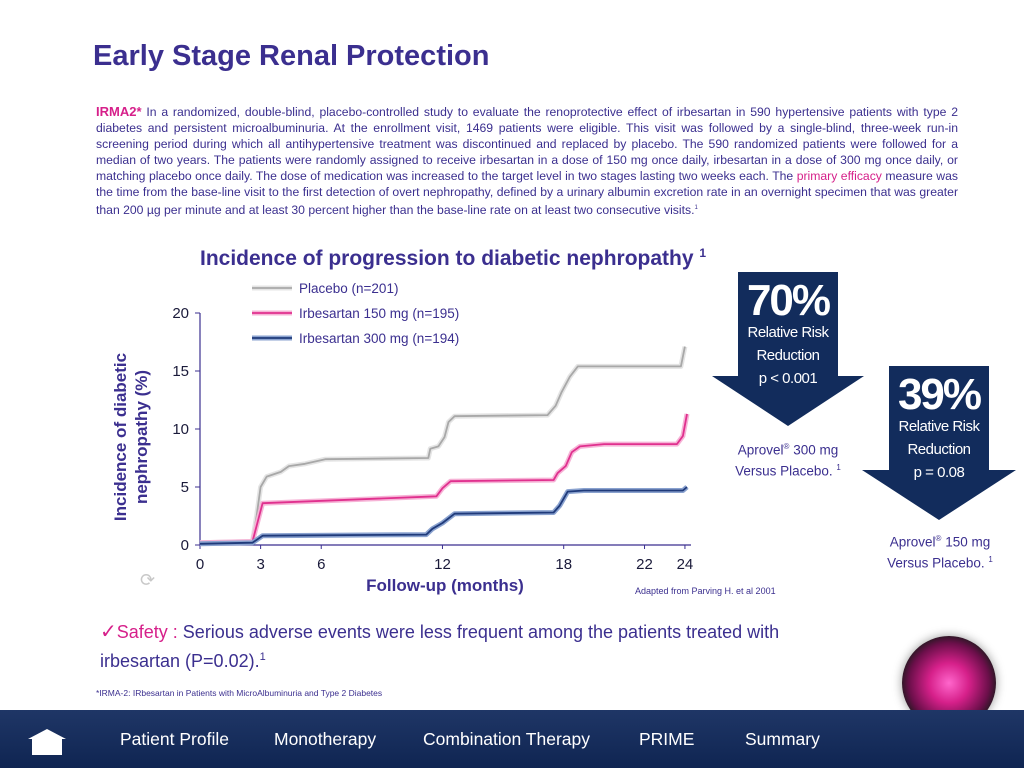 The image size is (1024, 768). Describe the element at coordinates (445, 585) in the screenshot. I see `x-axis-label: Follow-up (months)` at that location.